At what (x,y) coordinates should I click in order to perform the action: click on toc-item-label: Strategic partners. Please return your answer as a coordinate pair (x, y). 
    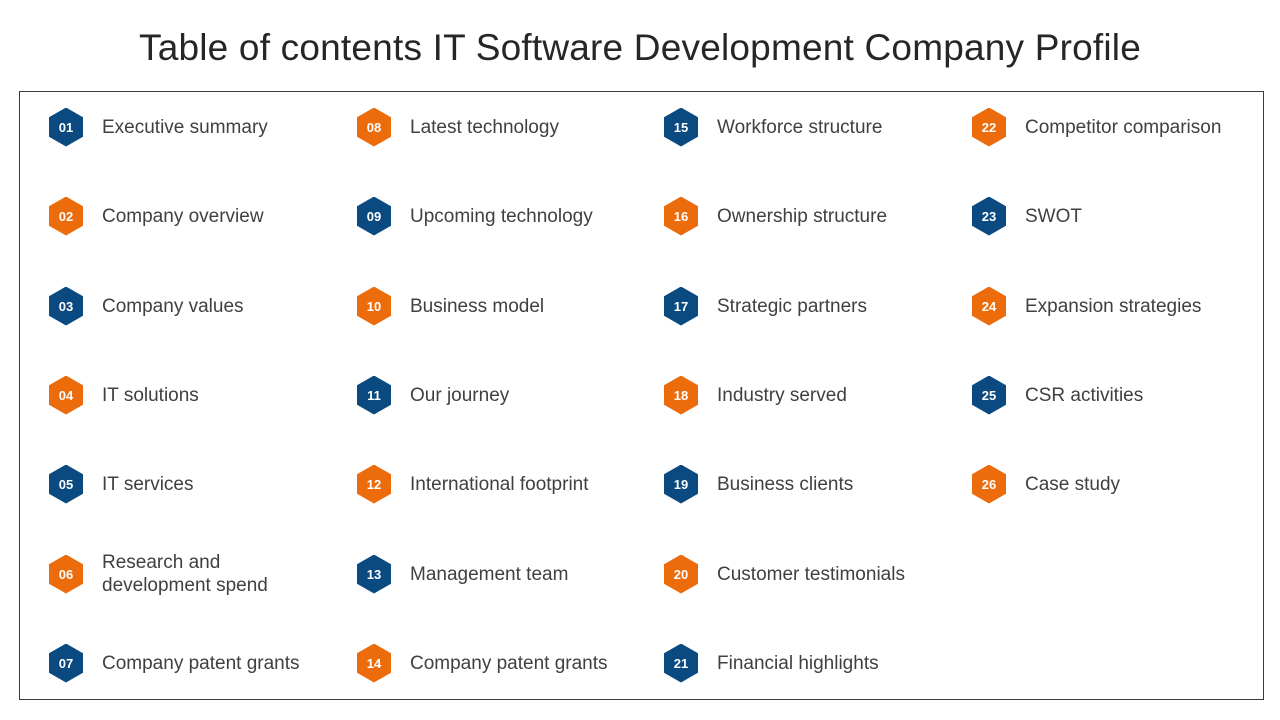
    Looking at the image, I should click on (792, 306).